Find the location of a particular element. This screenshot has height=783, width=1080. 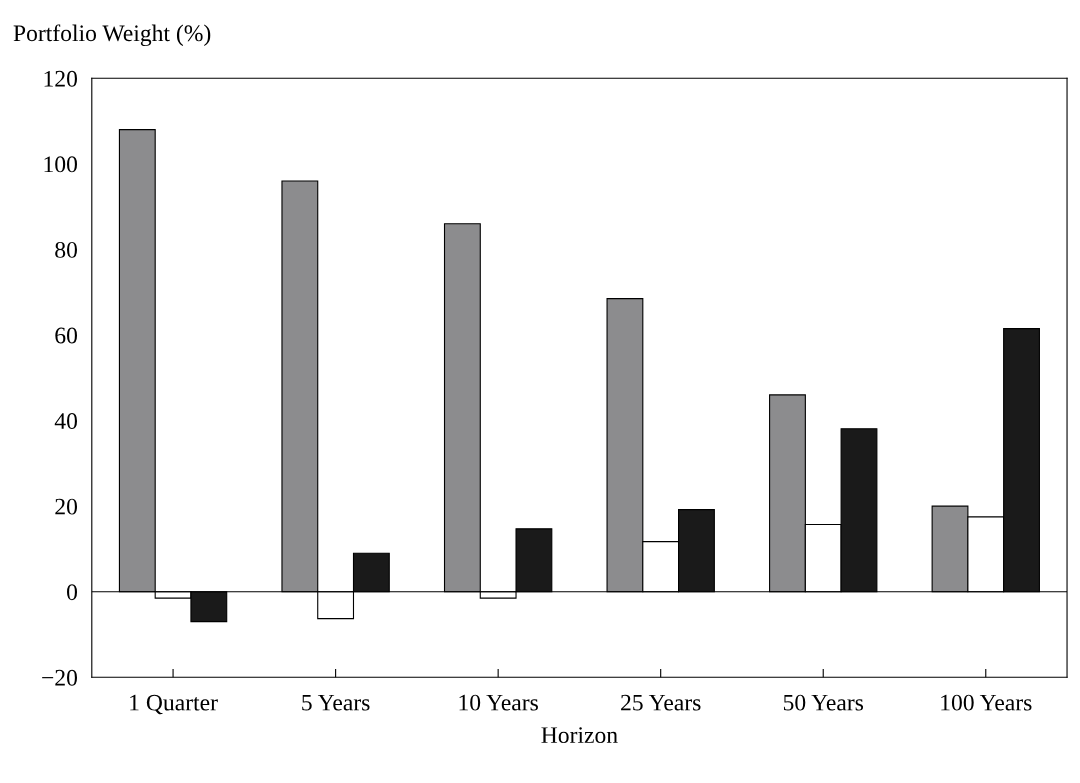

y-tick-label: 100 is located at coordinates (61, 164).